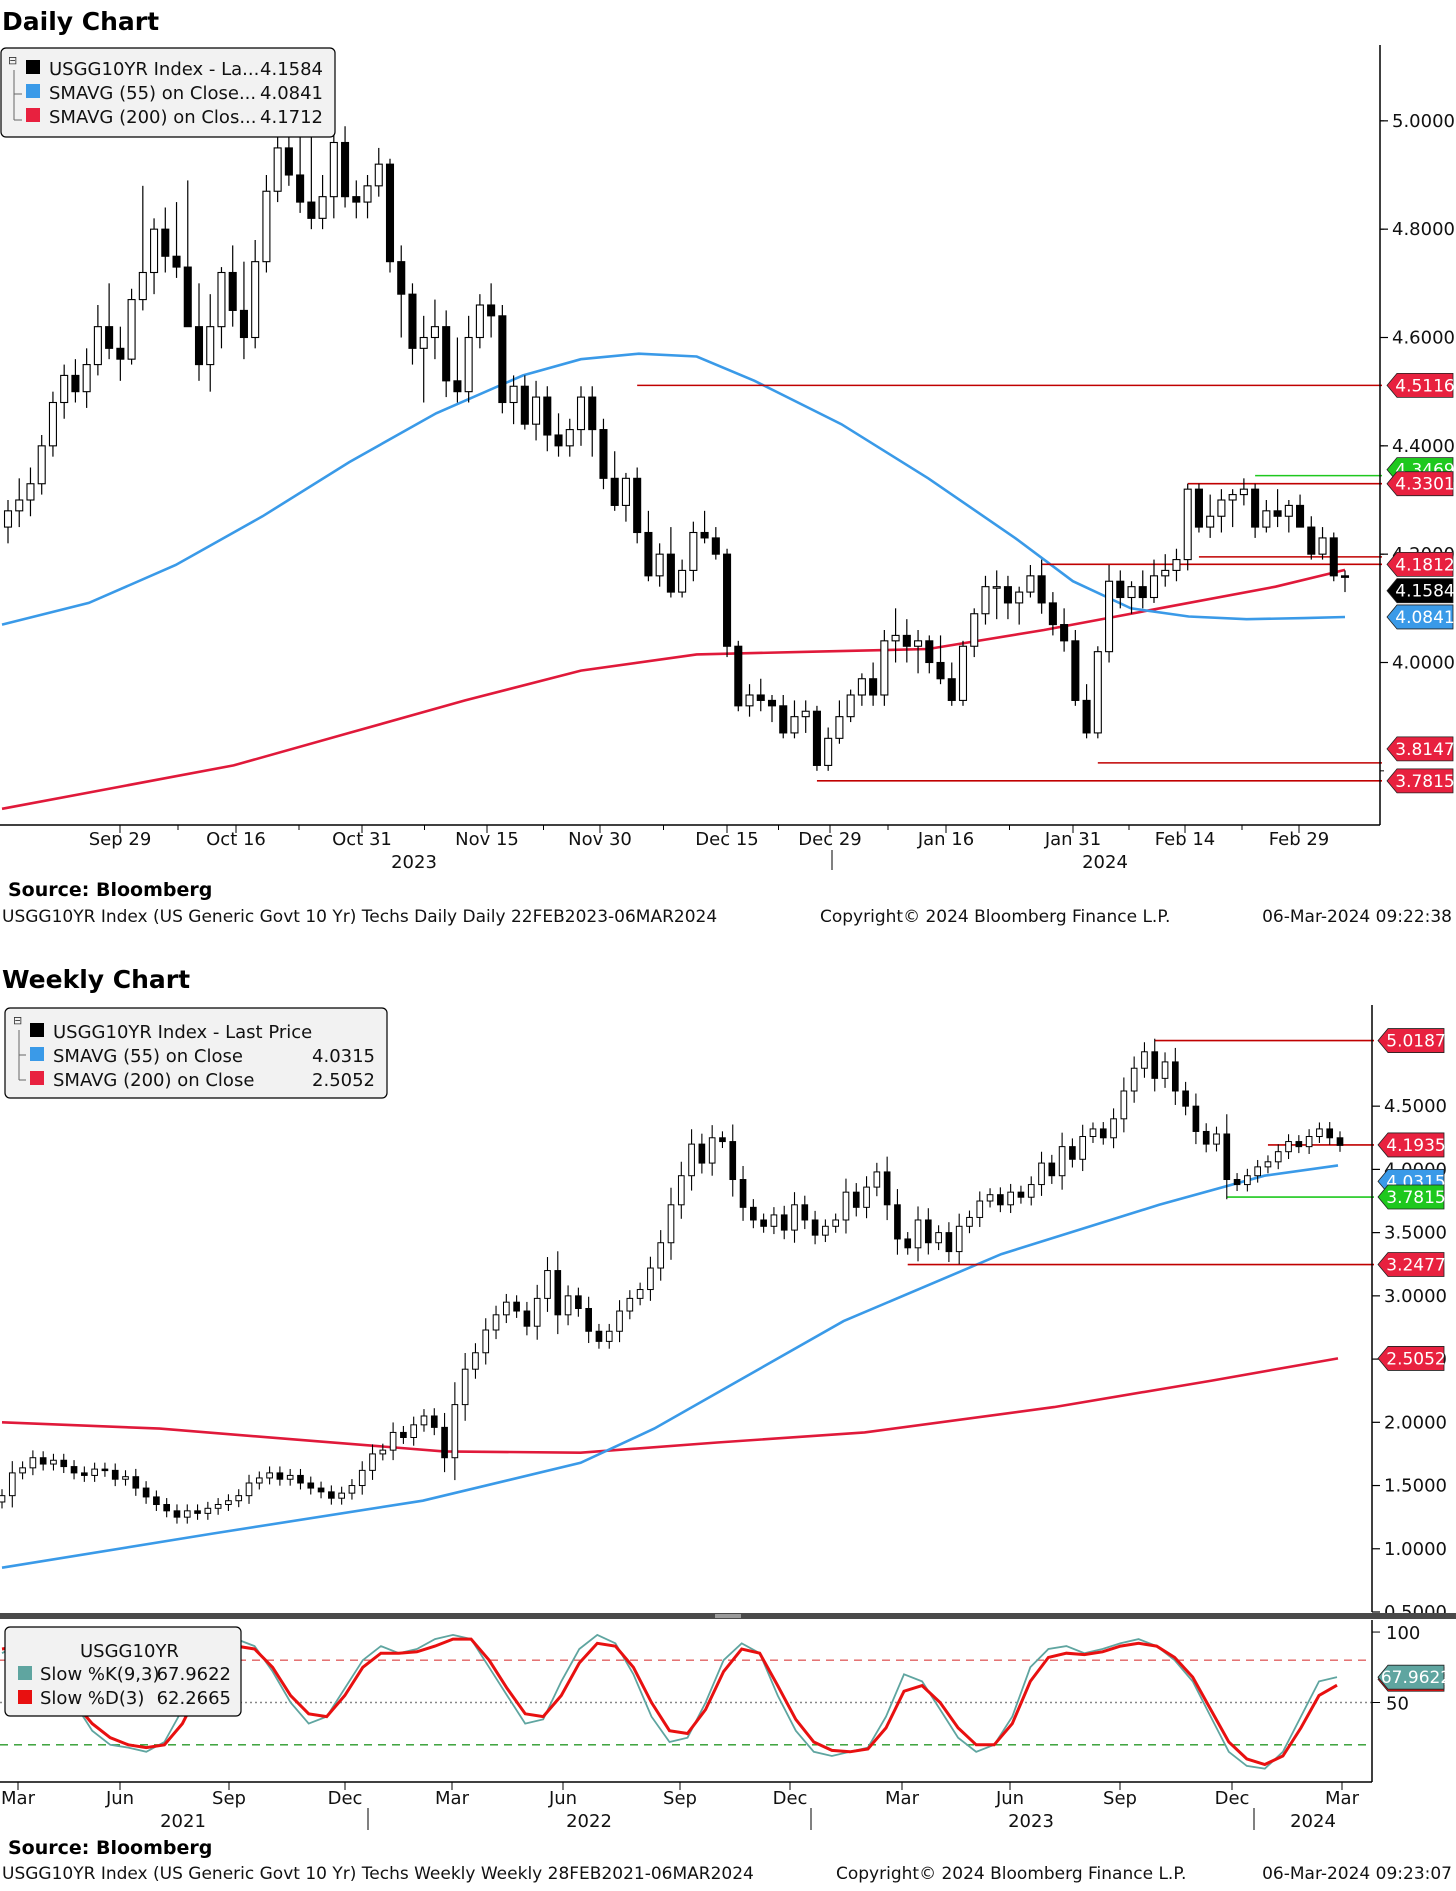 The height and width of the screenshot is (1891, 1456). I want to click on x-group-label: 2023, so click(414, 862).